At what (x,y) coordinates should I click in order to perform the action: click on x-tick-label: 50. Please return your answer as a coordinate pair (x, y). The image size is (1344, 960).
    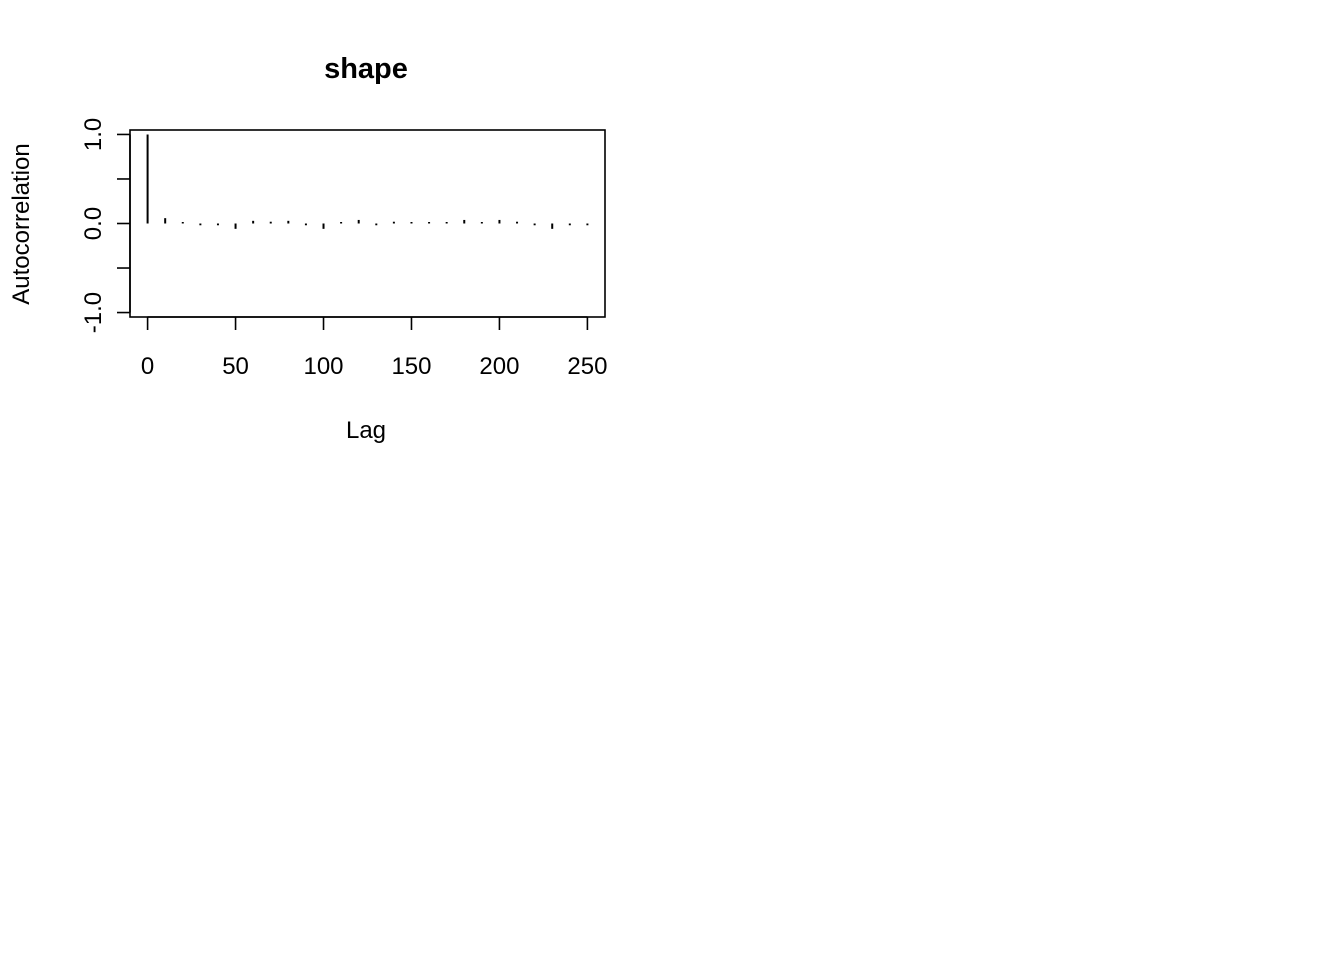
    Looking at the image, I should click on (235, 366).